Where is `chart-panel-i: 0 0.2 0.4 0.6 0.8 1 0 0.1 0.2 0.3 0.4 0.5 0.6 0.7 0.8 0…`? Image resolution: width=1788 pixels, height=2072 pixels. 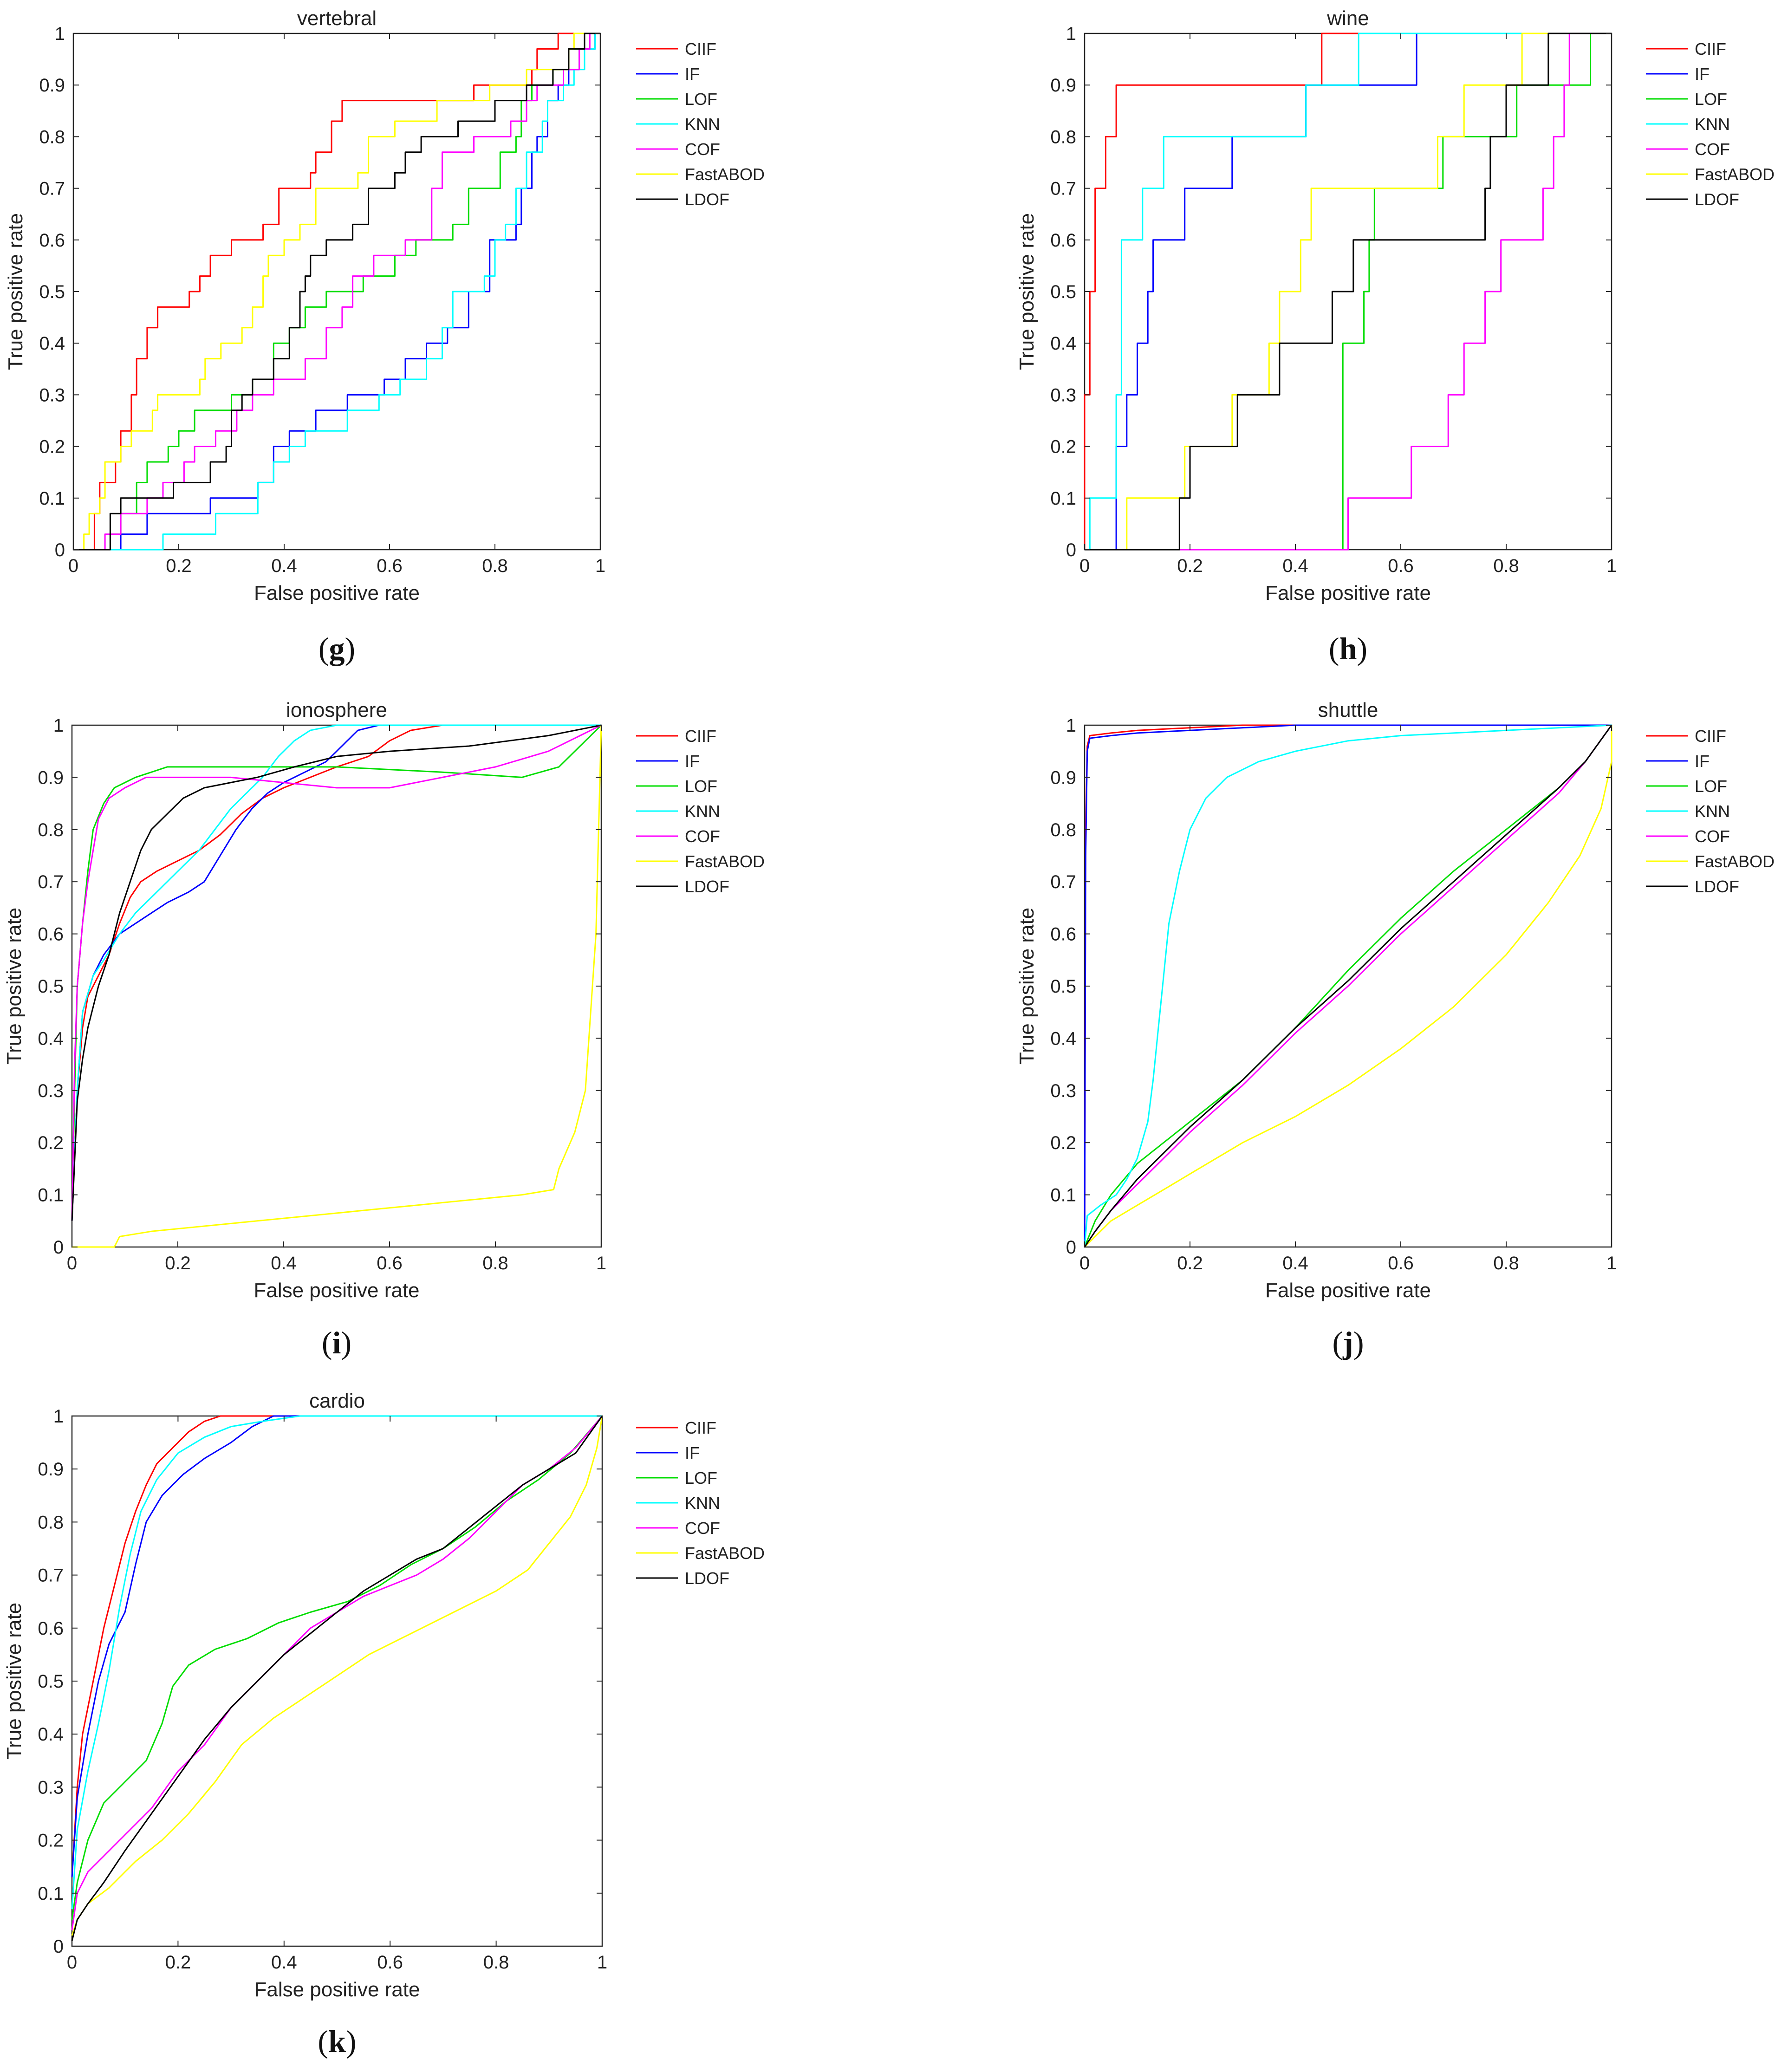
chart-panel-i: 0 0.2 0.4 0.6 0.8 1 0 0.1 0.2 0.3 0.4 0.5 0.6 0.7 0.8 0… is located at coordinates (384, 1029).